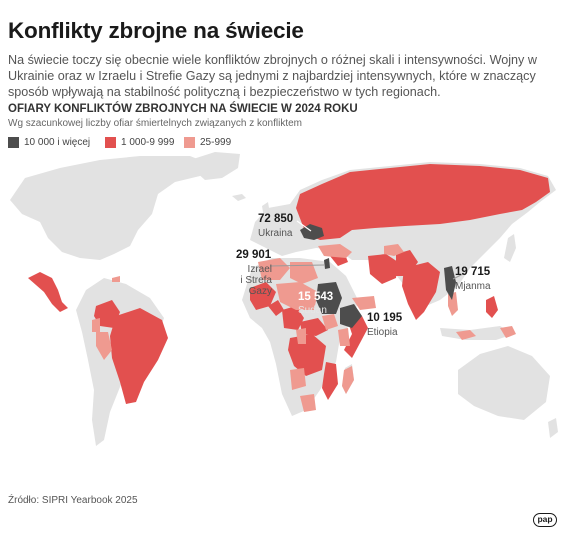 Image resolution: width=564 pixels, height=533 pixels. I want to click on burkina-faso, so click(276, 308).